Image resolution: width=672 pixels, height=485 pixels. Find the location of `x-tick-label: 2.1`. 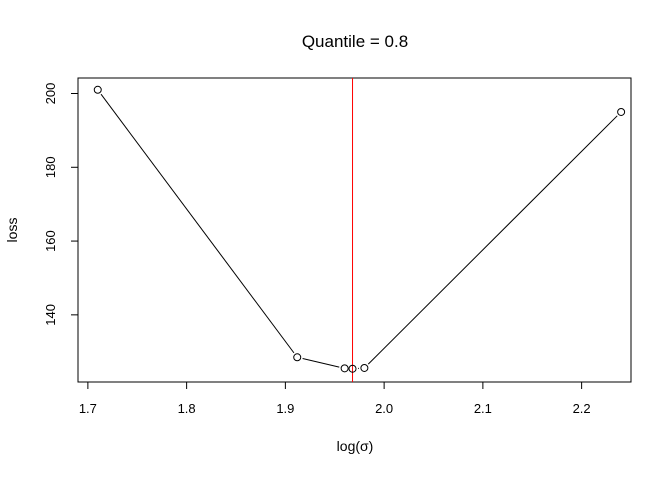

x-tick-label: 2.1 is located at coordinates (483, 408).